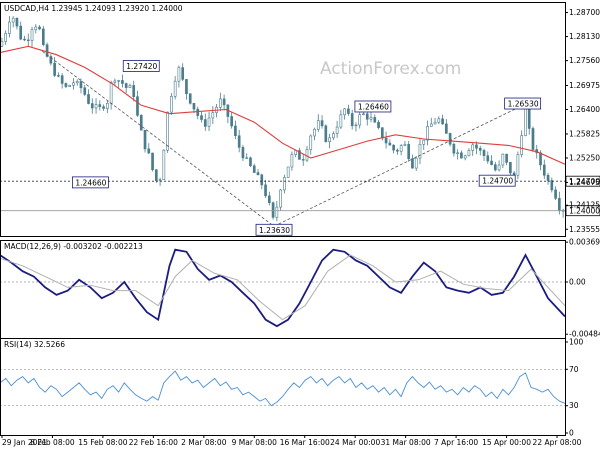 The height and width of the screenshot is (450, 600). What do you see at coordinates (584, 242) in the screenshot?
I see `y-tick-label: 0.003697` at bounding box center [584, 242].